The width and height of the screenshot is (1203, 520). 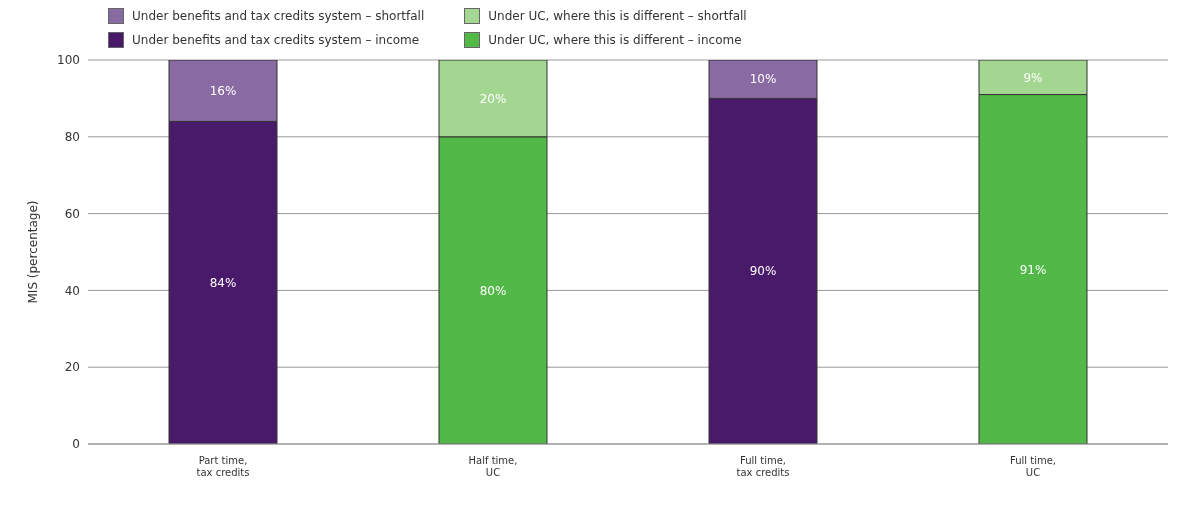 What do you see at coordinates (76, 444) in the screenshot?
I see `y-tick-label: 0` at bounding box center [76, 444].